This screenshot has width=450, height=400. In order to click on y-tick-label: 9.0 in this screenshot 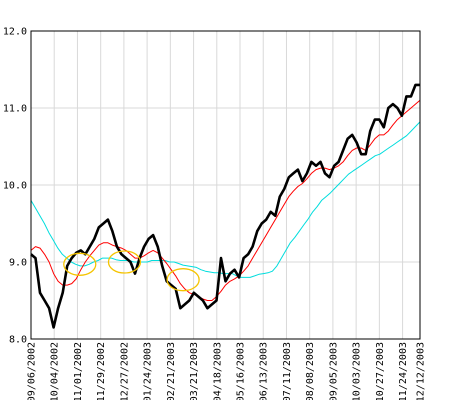, I will do `click(18, 263)`.